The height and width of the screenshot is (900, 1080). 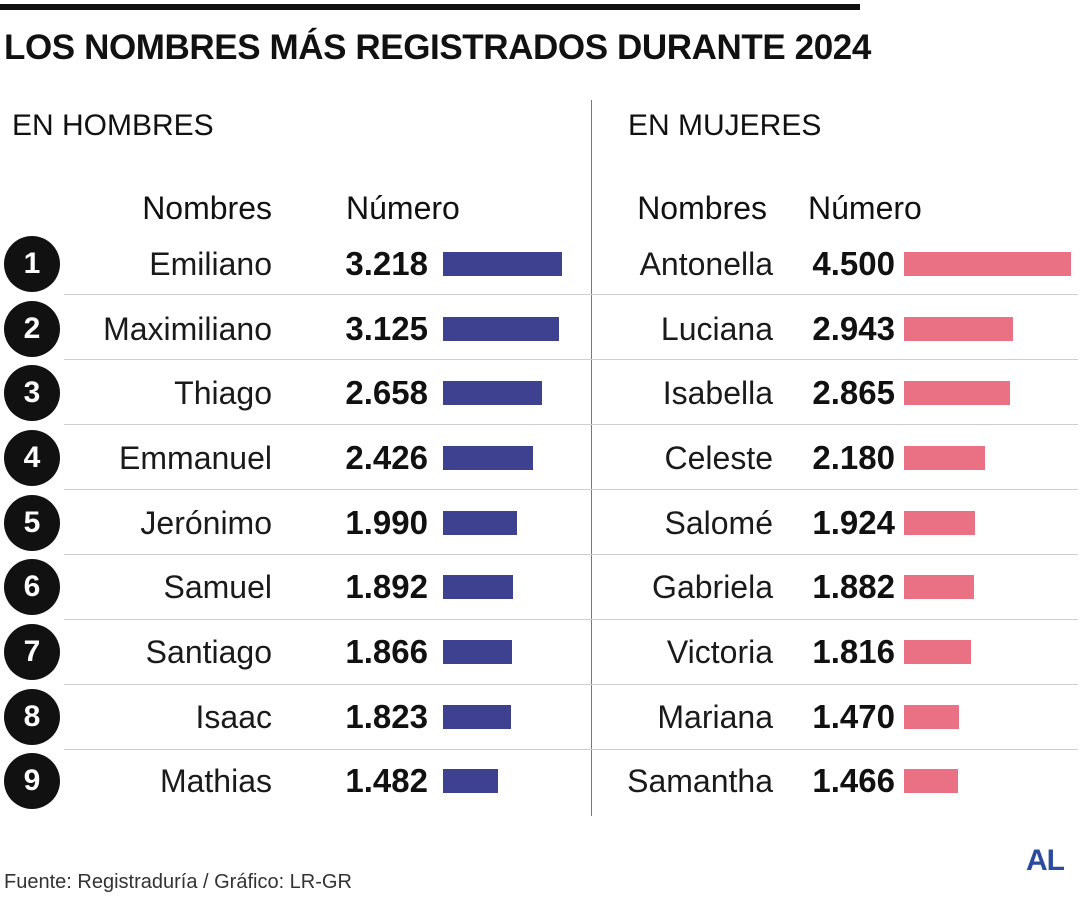 I want to click on rank-badge: 3, so click(x=32, y=393).